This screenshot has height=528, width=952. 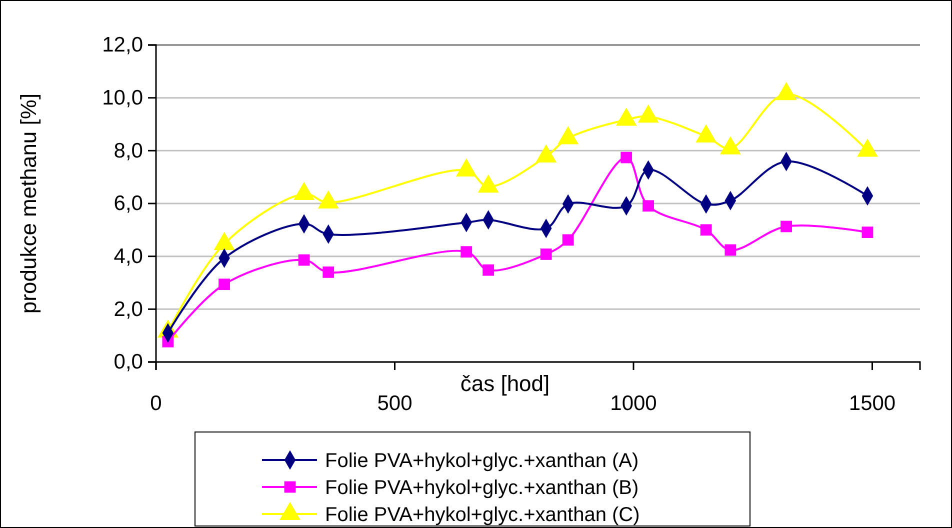 I want to click on y-tick-label: 8,0, so click(x=128, y=150).